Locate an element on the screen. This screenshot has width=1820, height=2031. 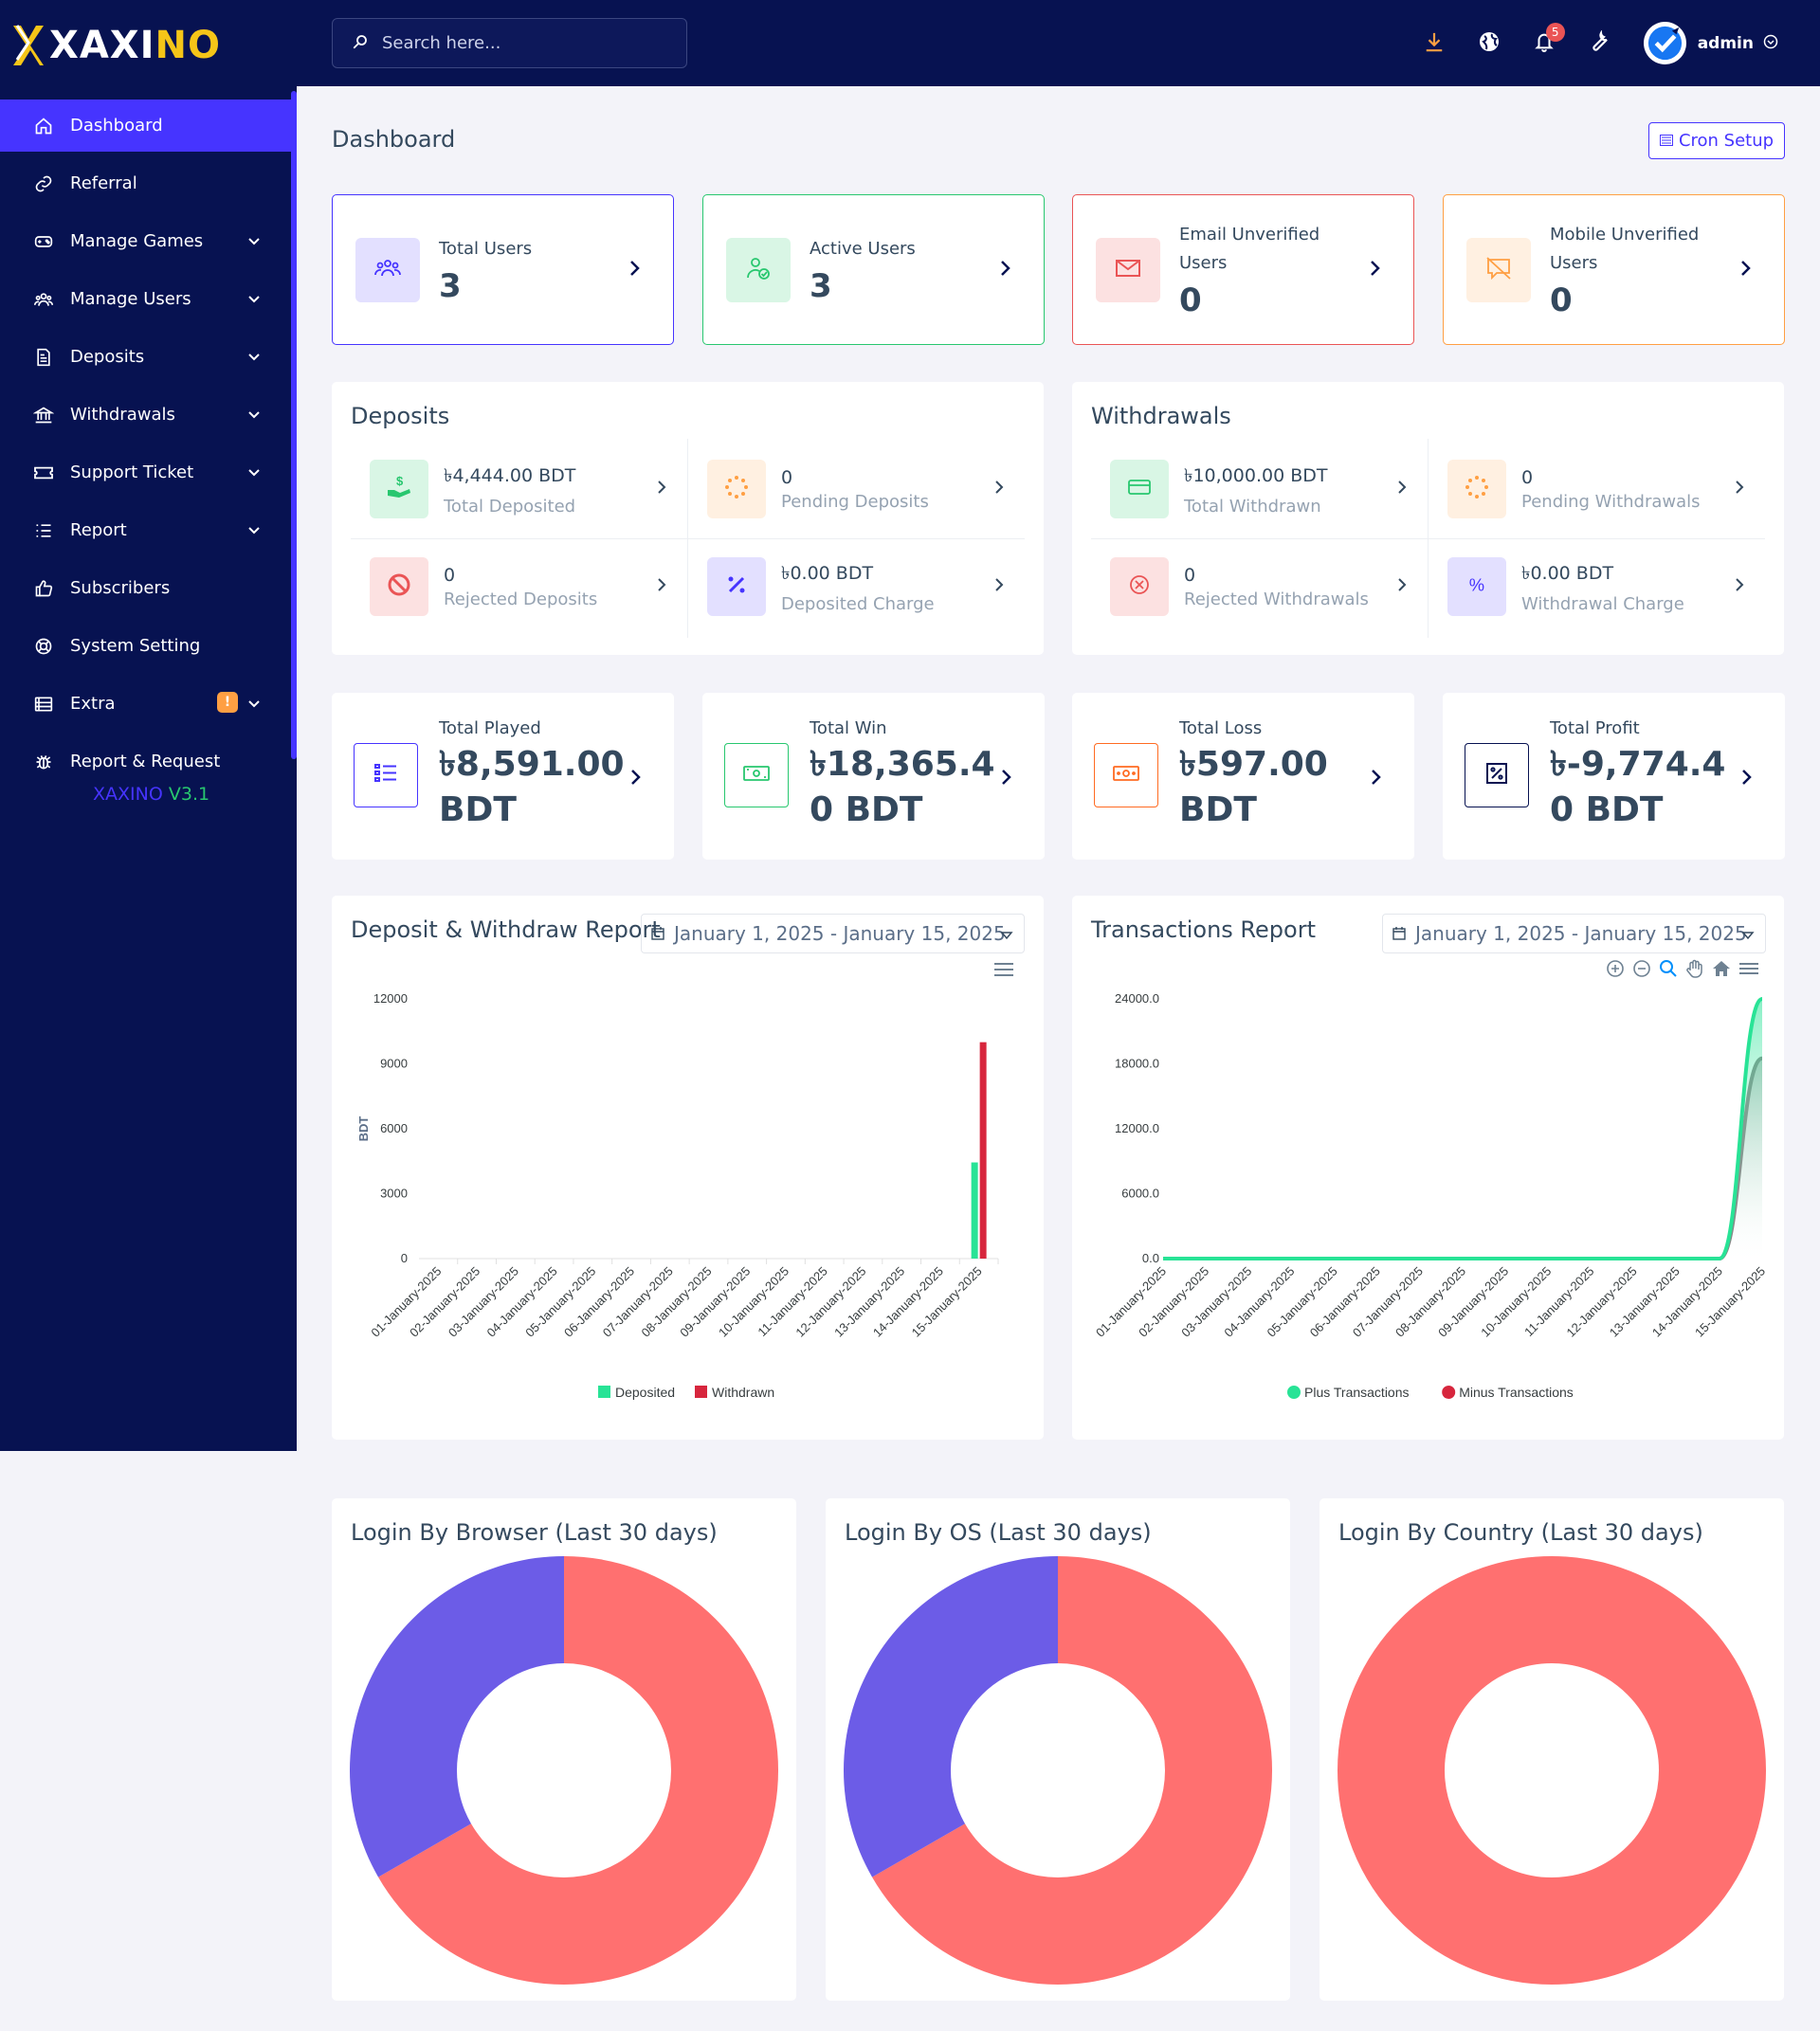
x-tick-label: 07-January-2025 is located at coordinates (638, 1302).